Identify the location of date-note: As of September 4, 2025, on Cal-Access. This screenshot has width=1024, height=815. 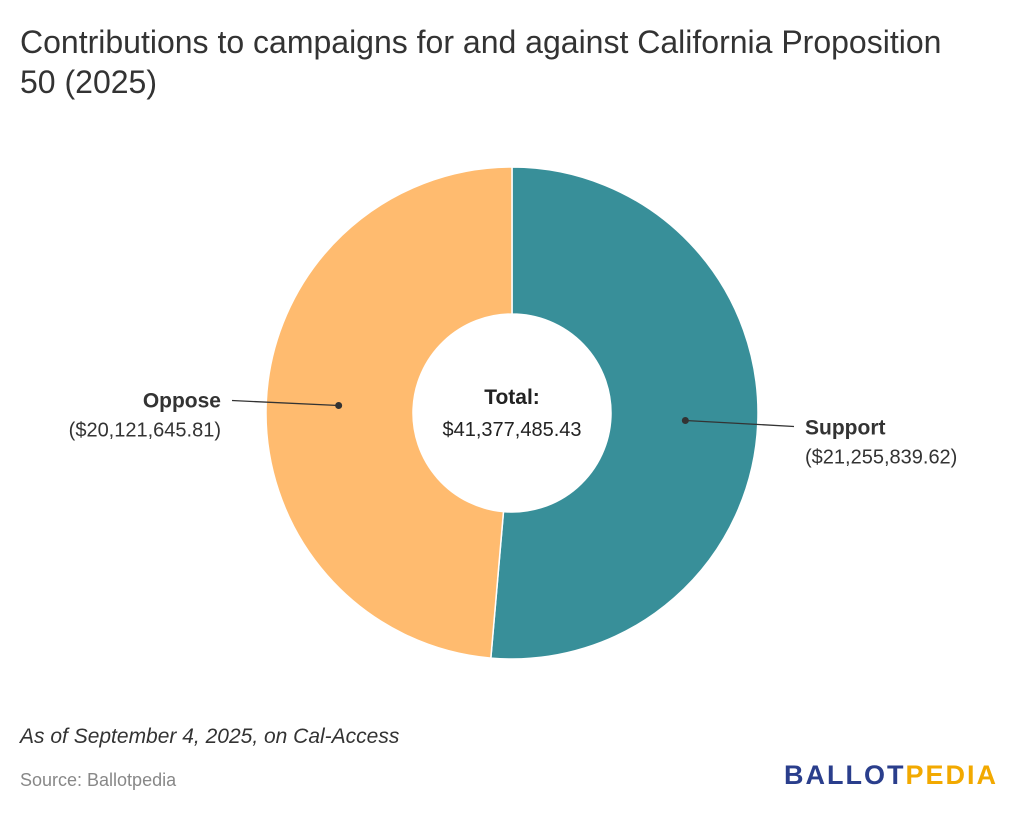
(210, 736).